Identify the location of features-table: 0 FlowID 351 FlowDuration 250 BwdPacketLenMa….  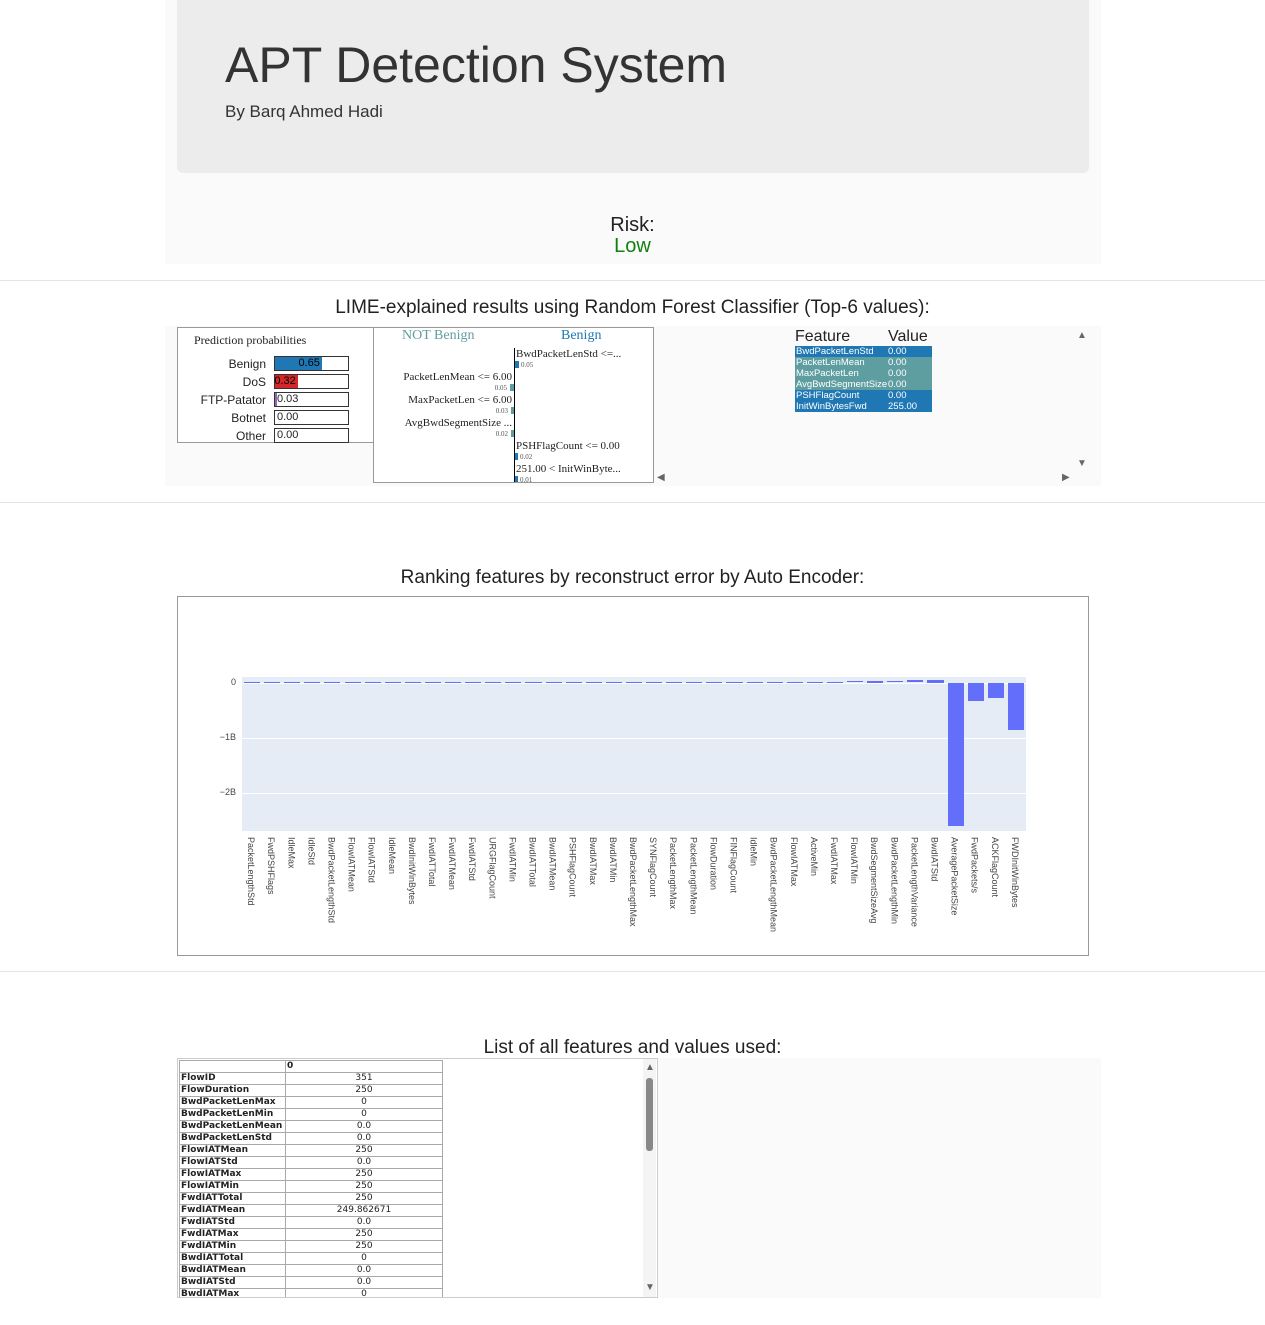
(311, 1178).